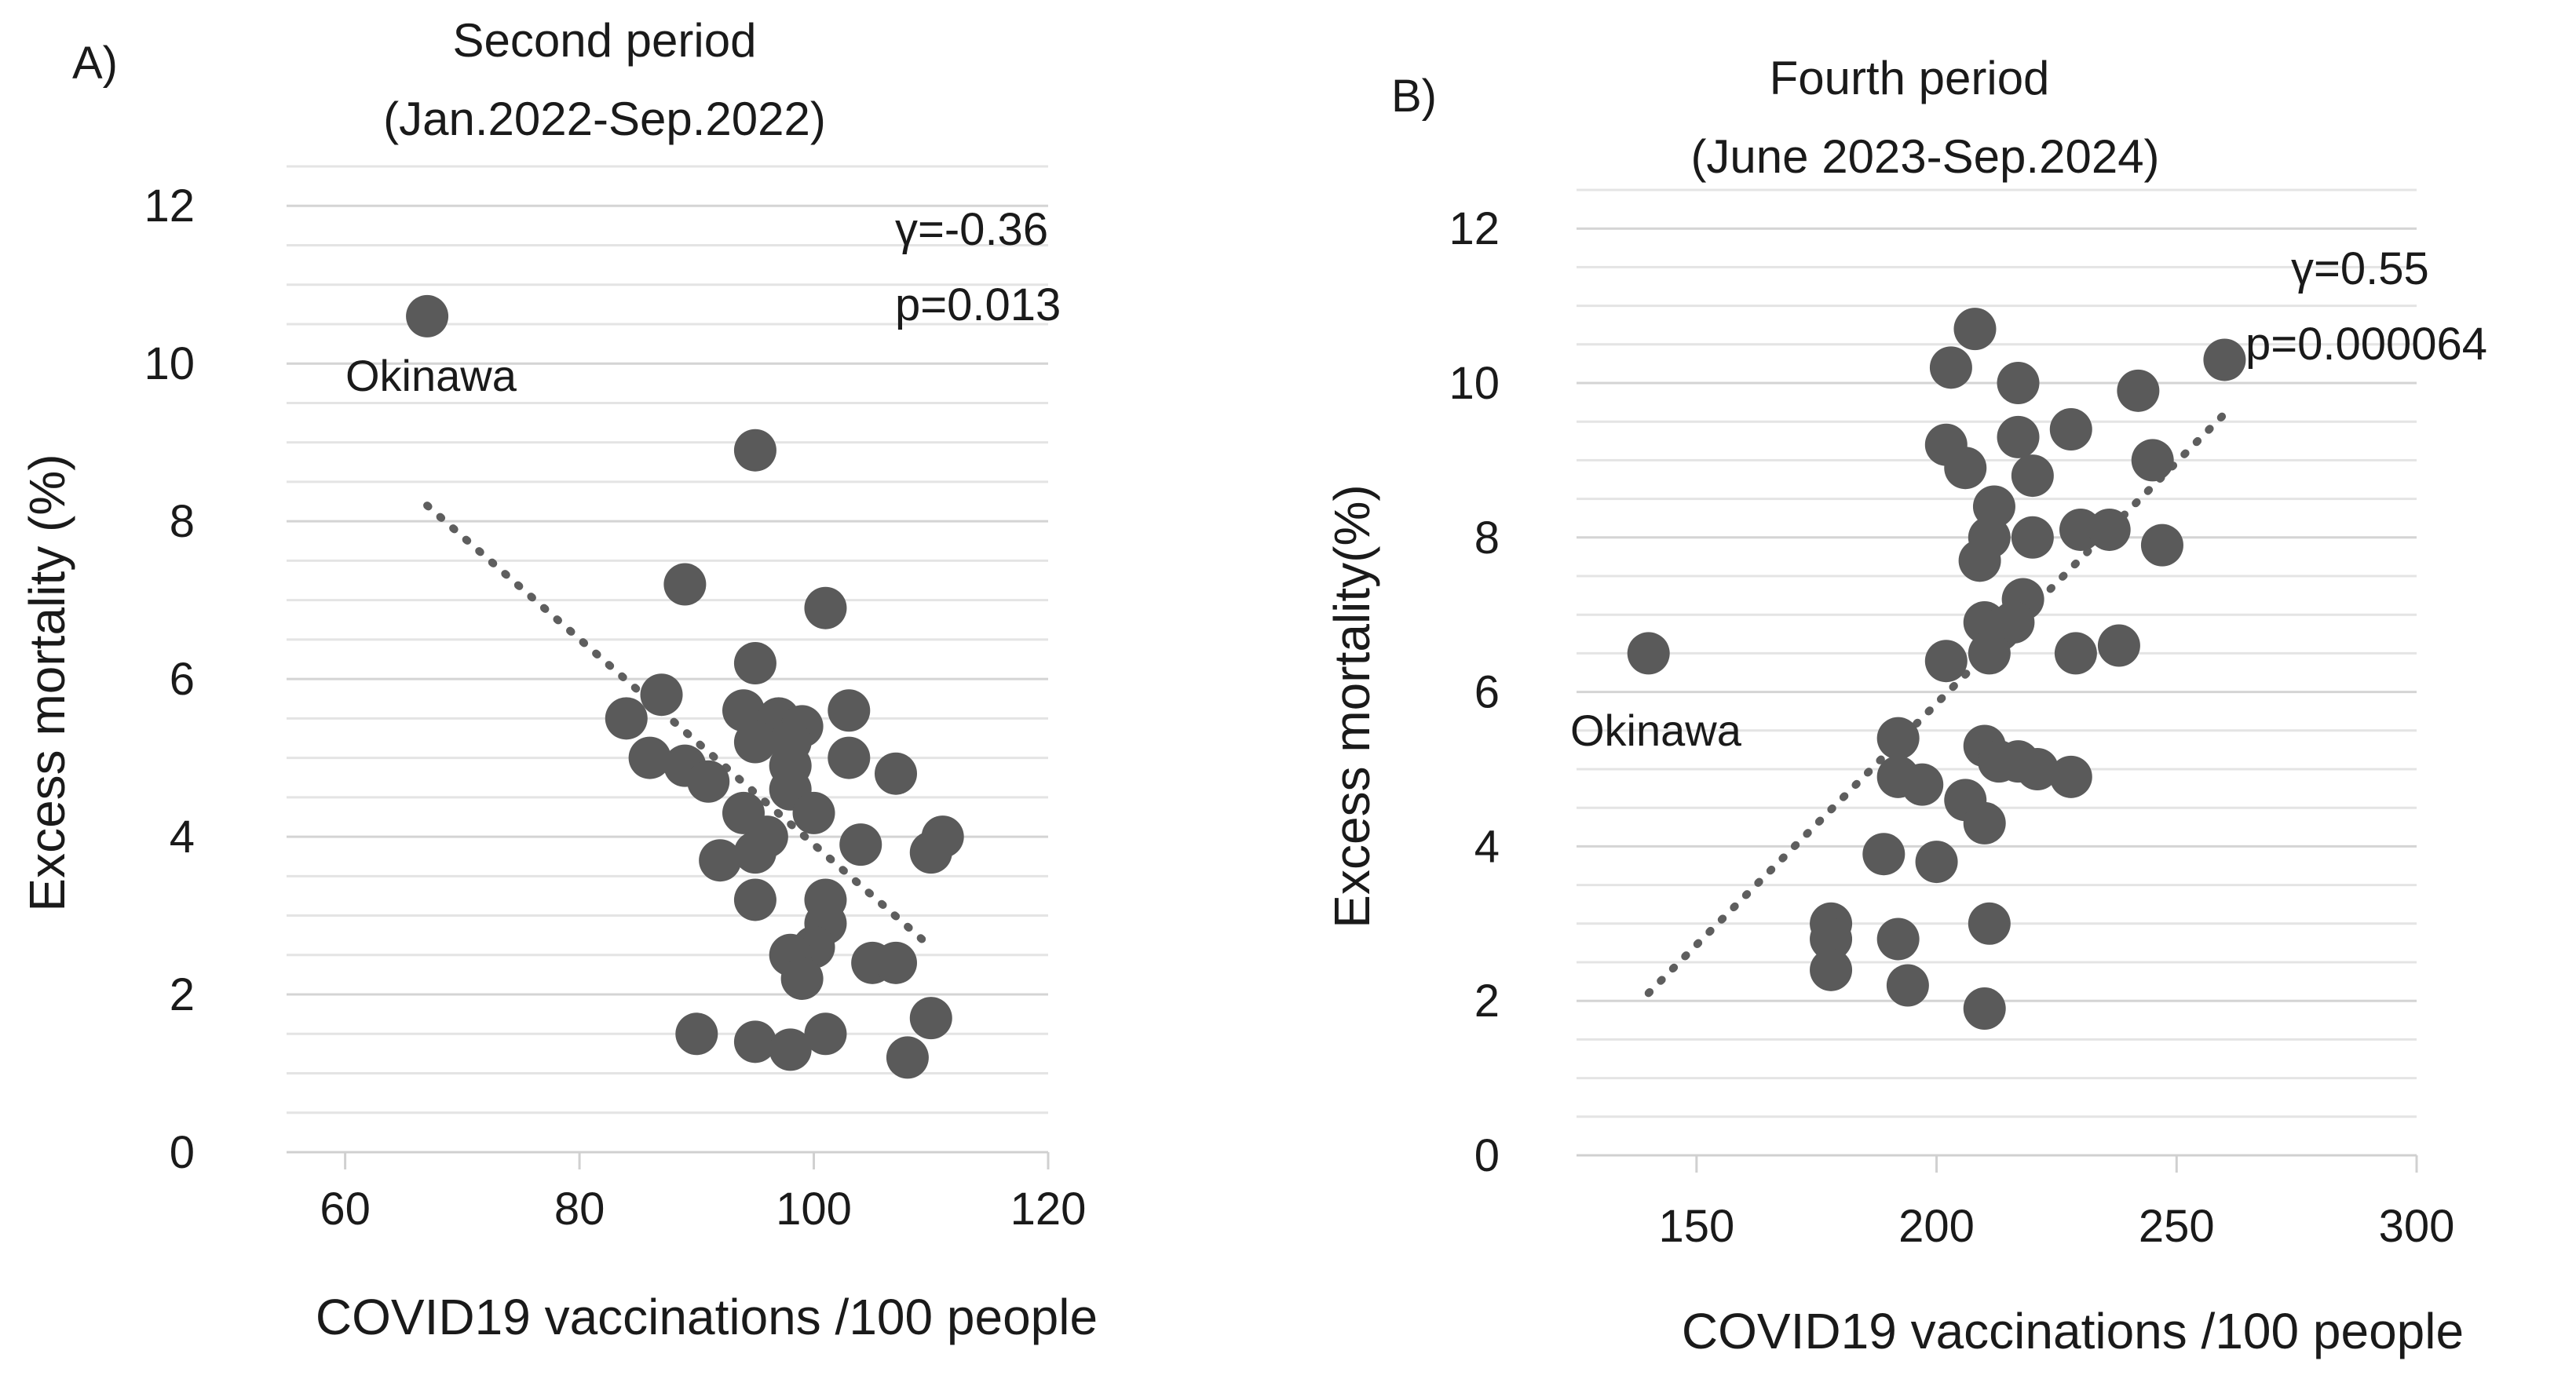 This screenshot has width=2576, height=1379. What do you see at coordinates (1910, 78) in the screenshot?
I see `panel-b-title: Fourth period` at bounding box center [1910, 78].